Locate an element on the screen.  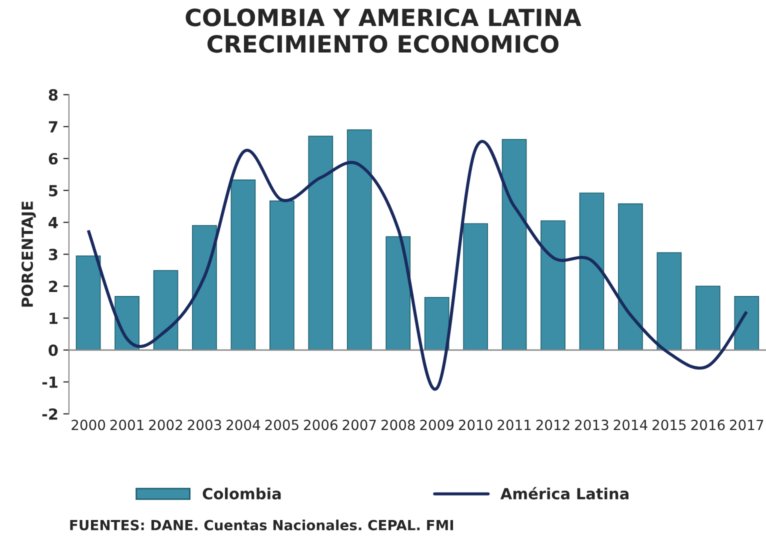
x-tick-label: 2017 is located at coordinates (747, 425).